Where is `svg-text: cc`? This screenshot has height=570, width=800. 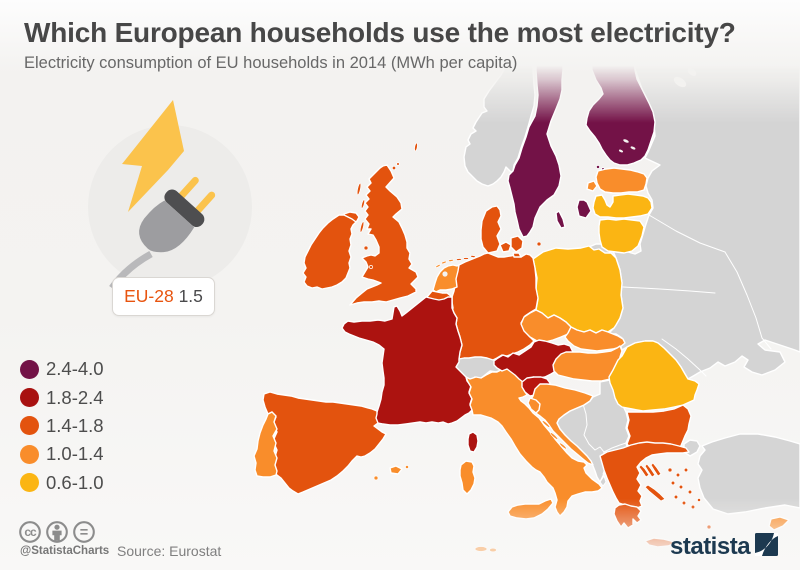 svg-text: cc is located at coordinates (30, 532).